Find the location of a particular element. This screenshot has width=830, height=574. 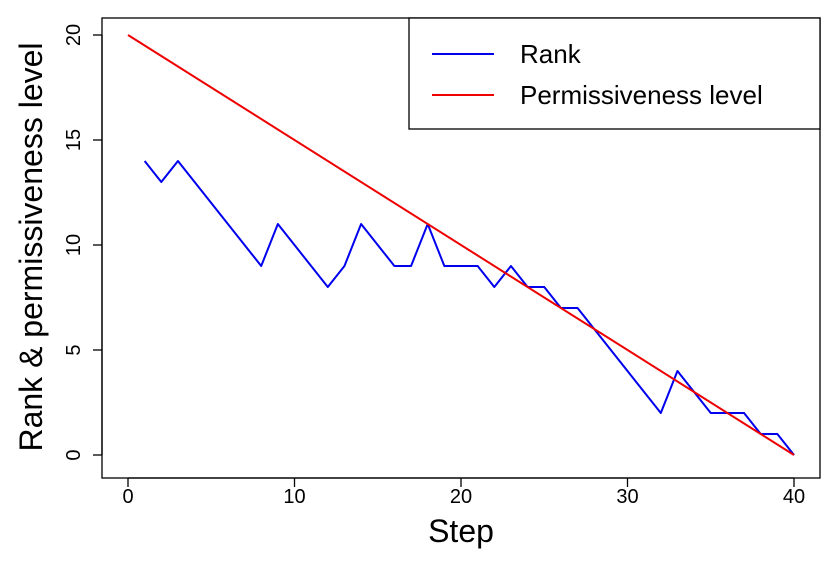

x-tick-label: 30 is located at coordinates (627, 497).